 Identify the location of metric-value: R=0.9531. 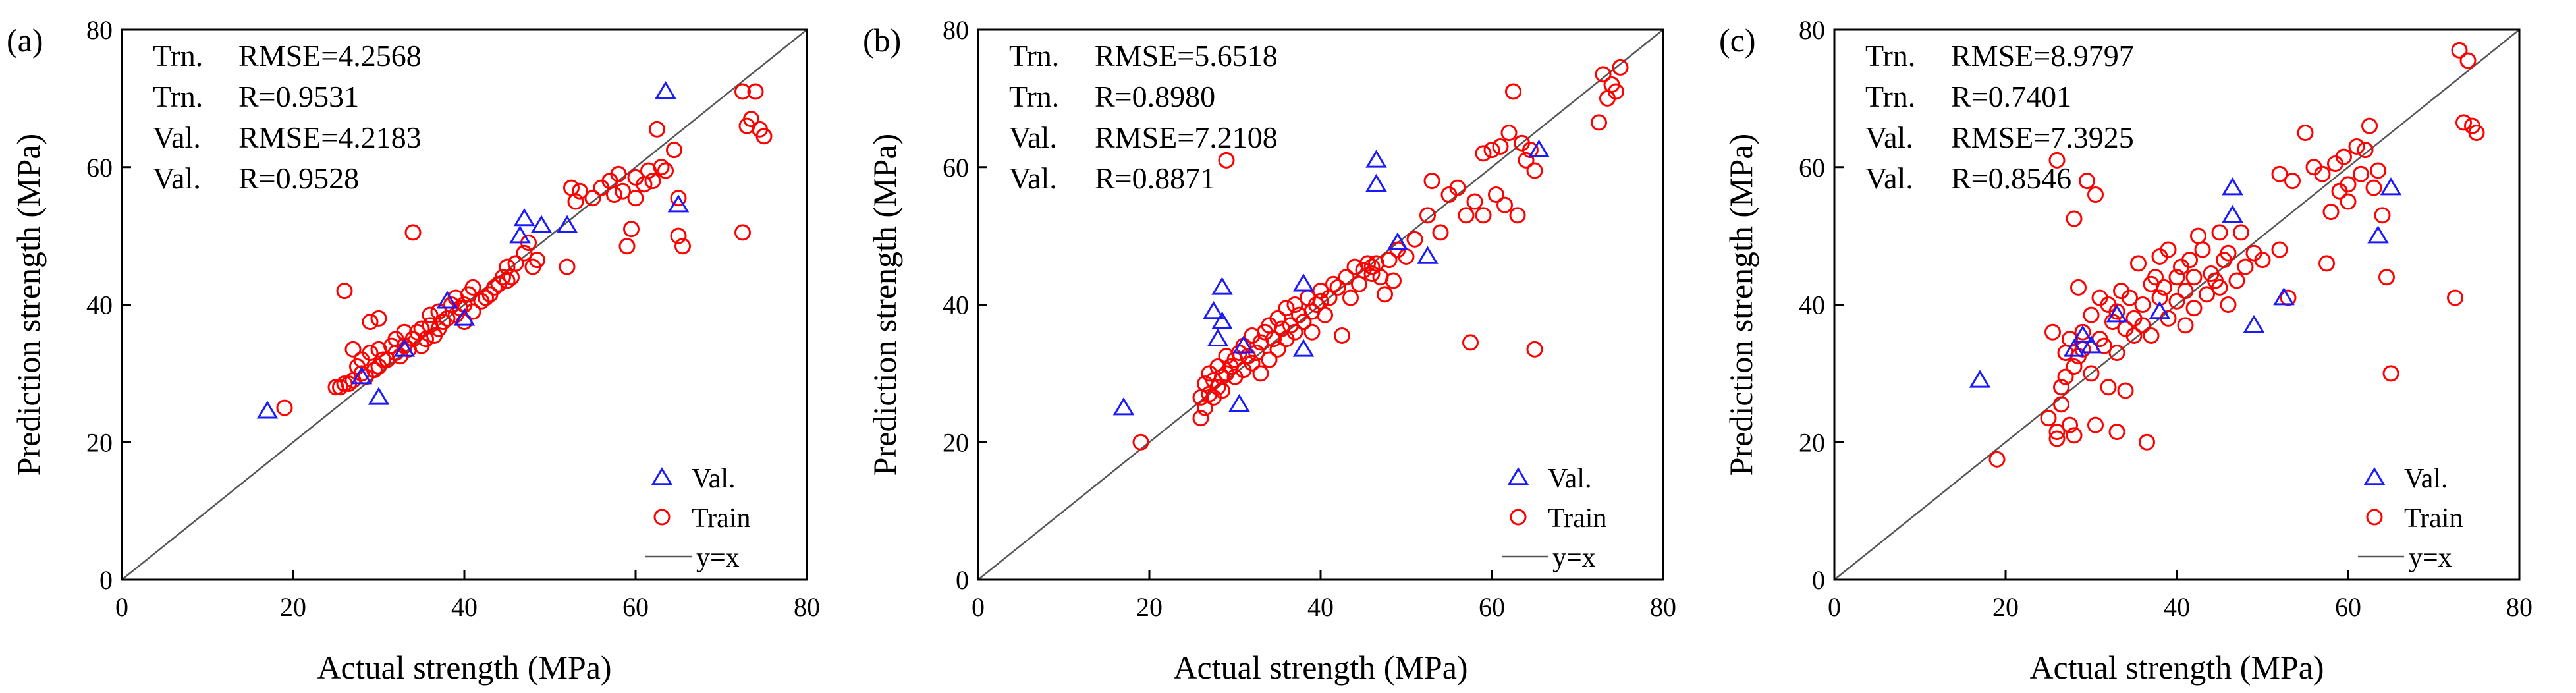
(298, 96).